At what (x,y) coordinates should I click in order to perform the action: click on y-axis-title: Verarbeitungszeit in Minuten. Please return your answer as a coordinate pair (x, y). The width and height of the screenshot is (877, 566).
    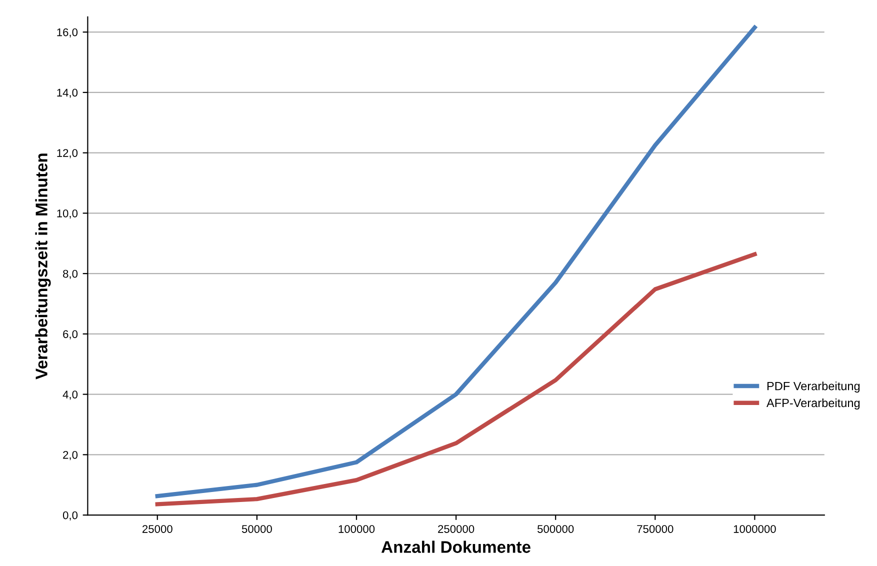
    Looking at the image, I should click on (43, 267).